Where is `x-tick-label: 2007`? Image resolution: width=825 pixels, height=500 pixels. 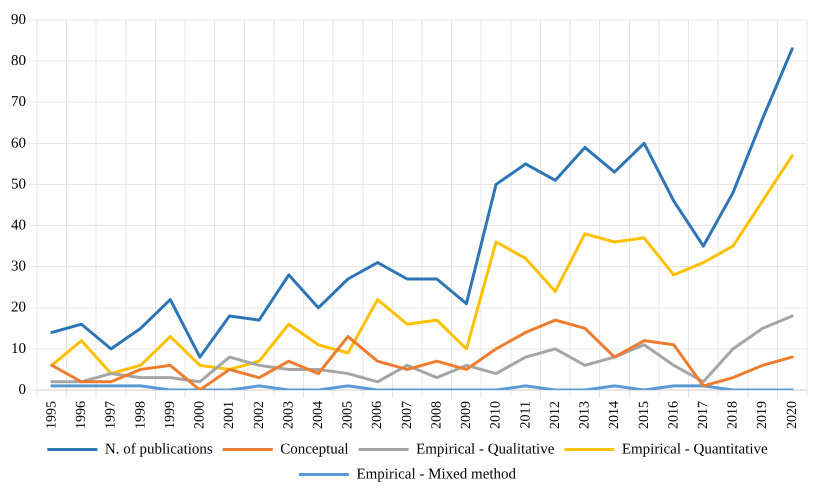 x-tick-label: 2007 is located at coordinates (407, 415).